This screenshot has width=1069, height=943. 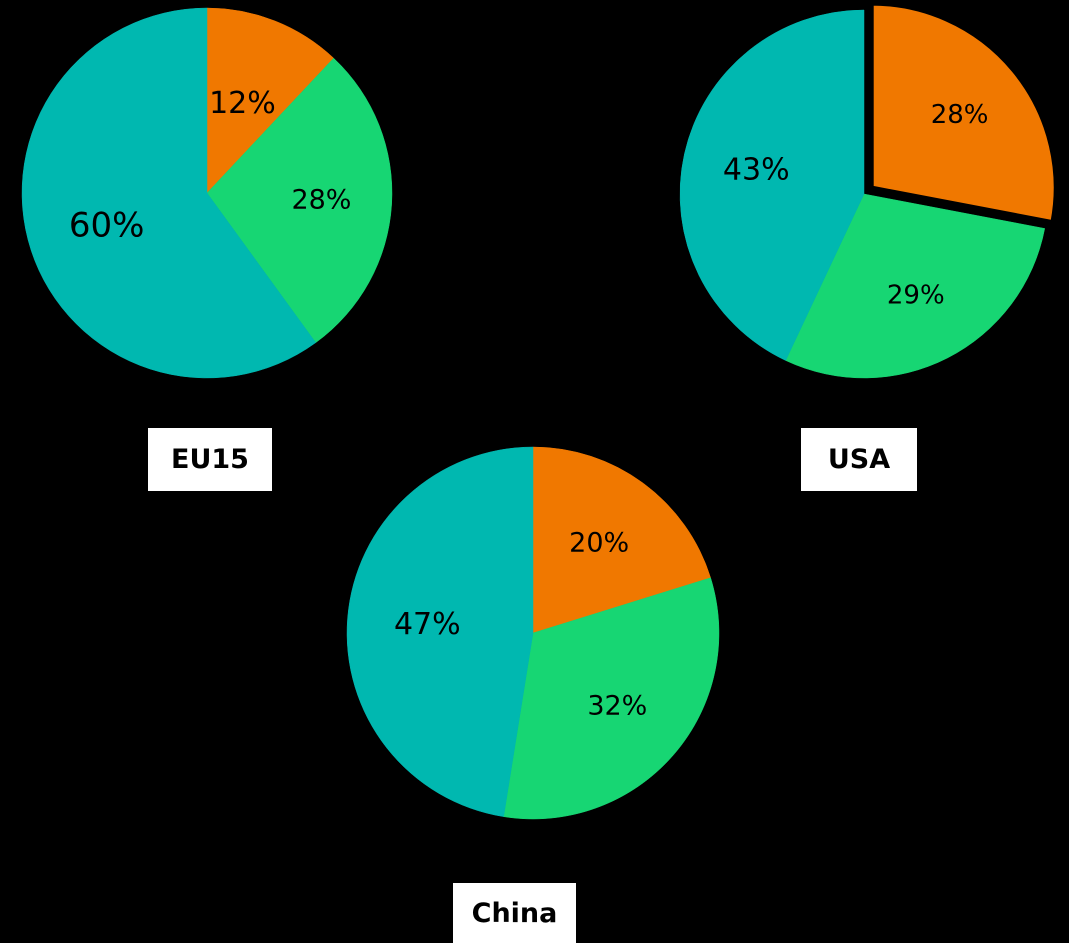 What do you see at coordinates (617, 706) in the screenshot?
I see `pie-china-label-1: 32%` at bounding box center [617, 706].